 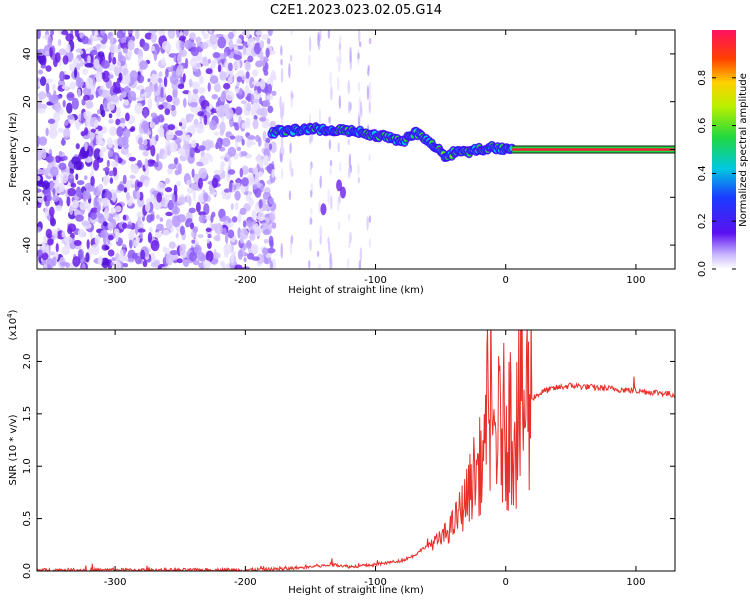 What do you see at coordinates (702, 173) in the screenshot?
I see `colorbar-tick-label: 0.4` at bounding box center [702, 173].